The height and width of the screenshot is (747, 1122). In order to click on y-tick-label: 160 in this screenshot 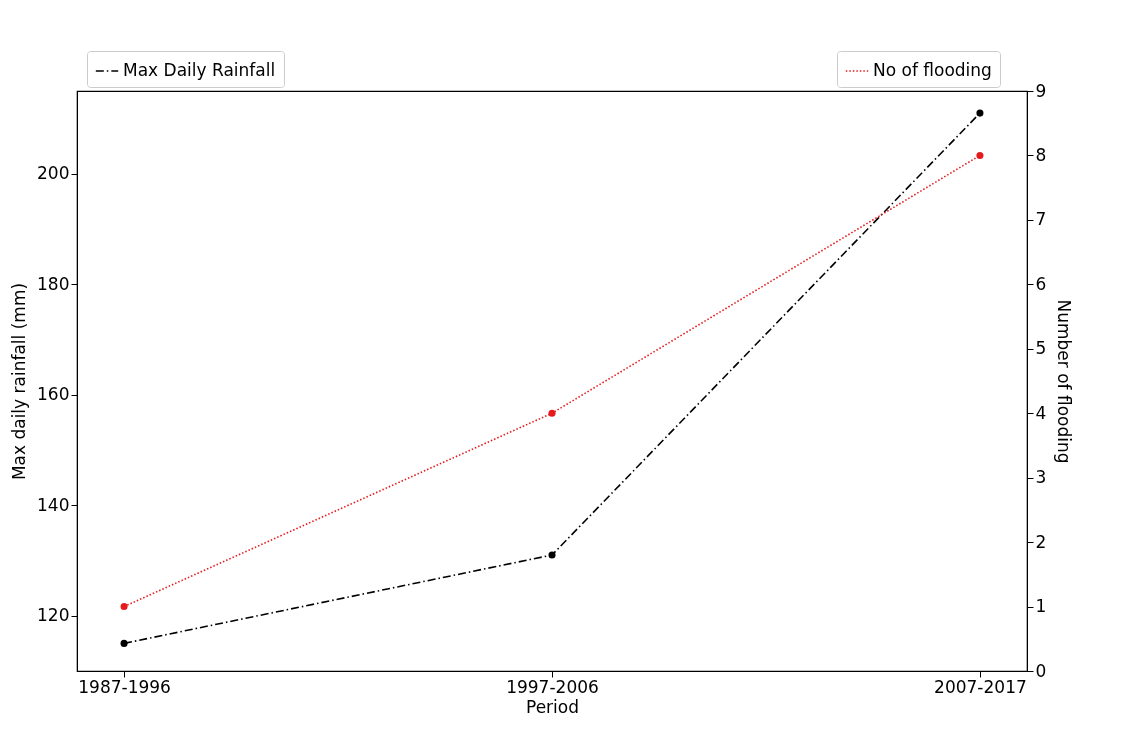, I will do `click(53, 394)`.